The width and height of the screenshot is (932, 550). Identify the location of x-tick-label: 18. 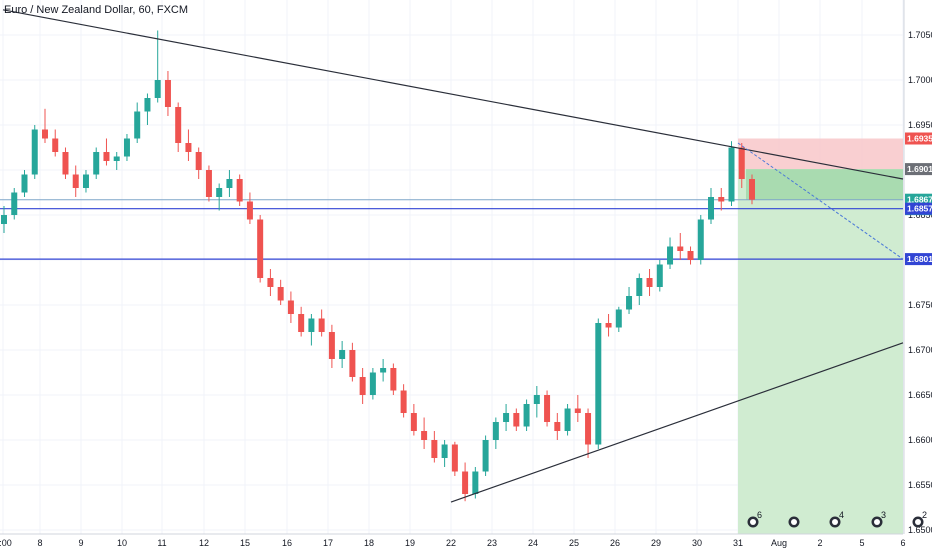
(369, 543).